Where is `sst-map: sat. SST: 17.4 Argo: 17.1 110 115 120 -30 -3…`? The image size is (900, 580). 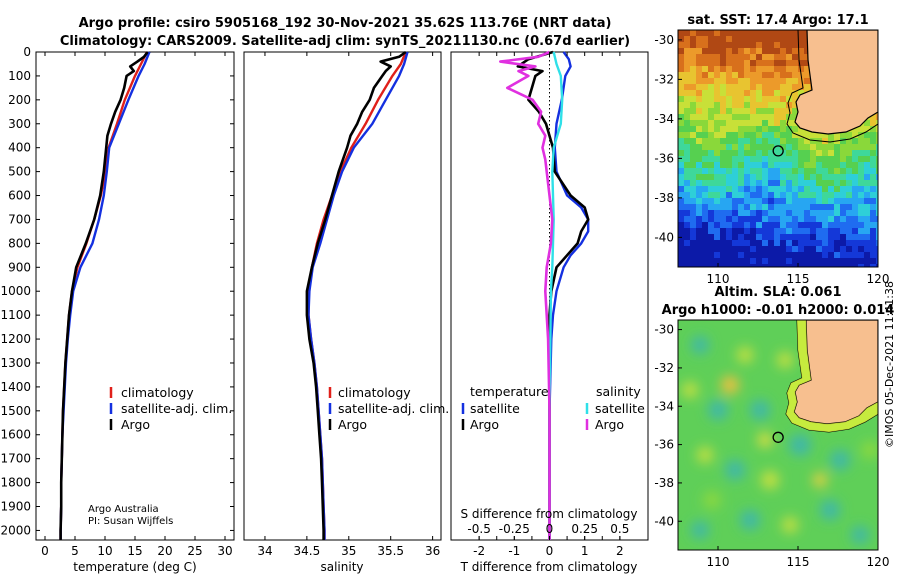
sst-map: sat. SST: 17.4 Argo: 17.1 110 115 120 -30 -3… is located at coordinates (771, 149).